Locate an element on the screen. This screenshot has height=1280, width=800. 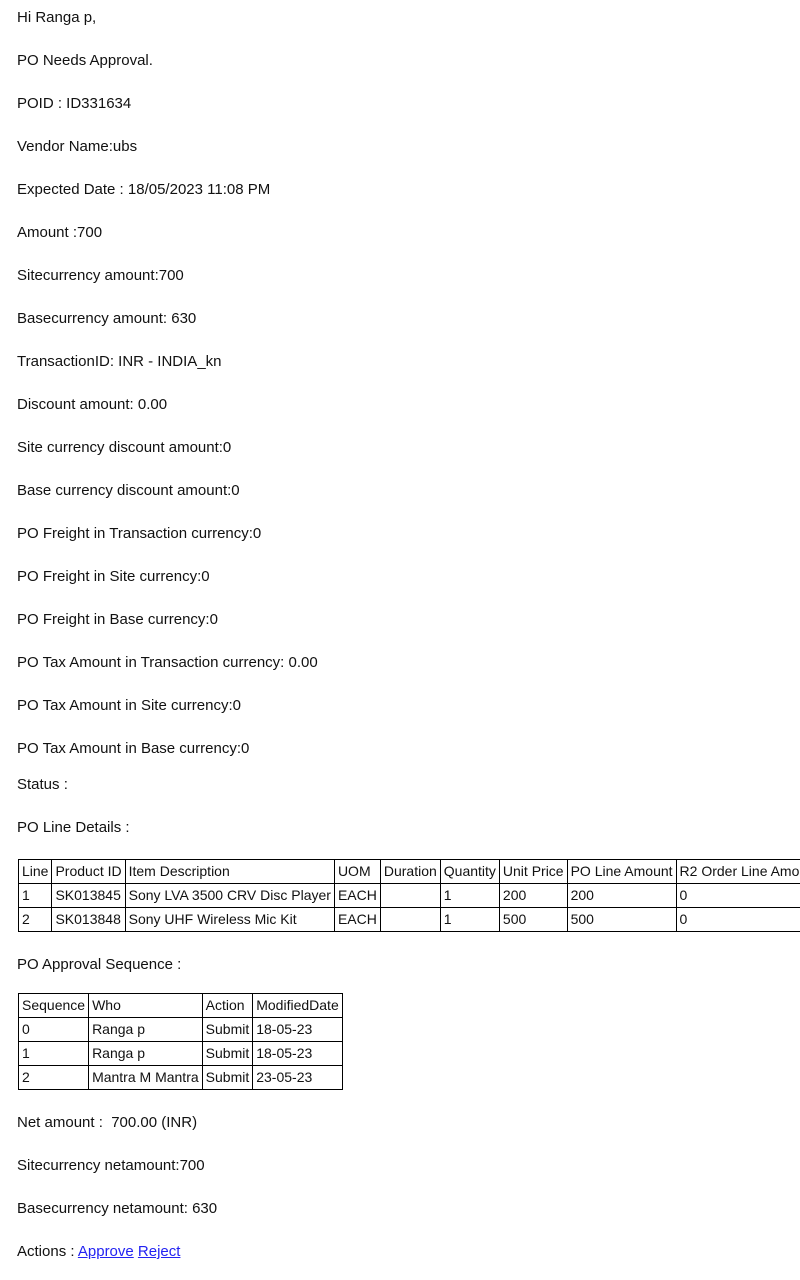
field-po-freight-site-currency: PO Freight in Site currency:0 is located at coordinates (113, 576).